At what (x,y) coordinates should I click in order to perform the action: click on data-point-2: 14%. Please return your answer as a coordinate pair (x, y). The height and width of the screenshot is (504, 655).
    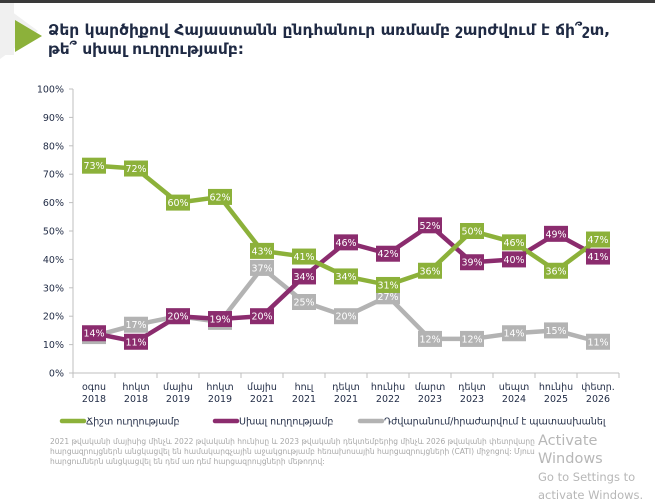
    Looking at the image, I should click on (514, 333).